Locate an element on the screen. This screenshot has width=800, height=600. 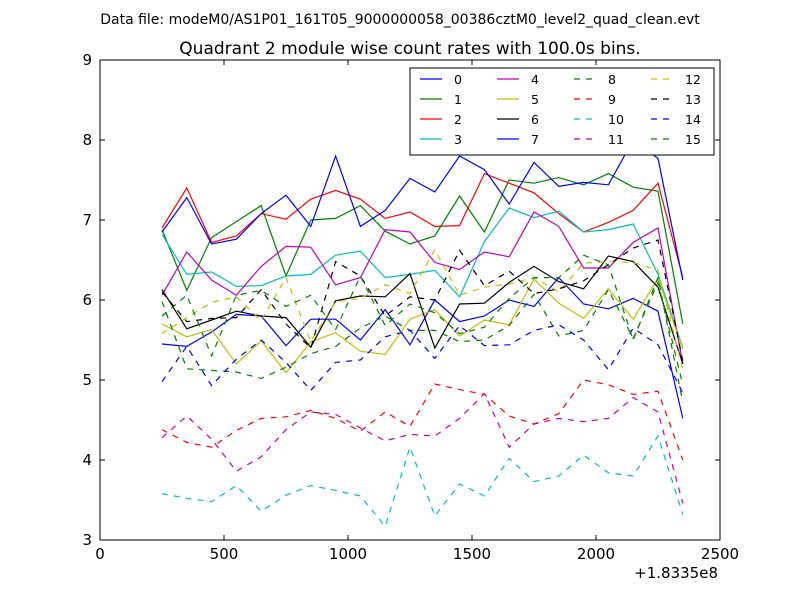
legend-label-15: 15 is located at coordinates (693, 139).